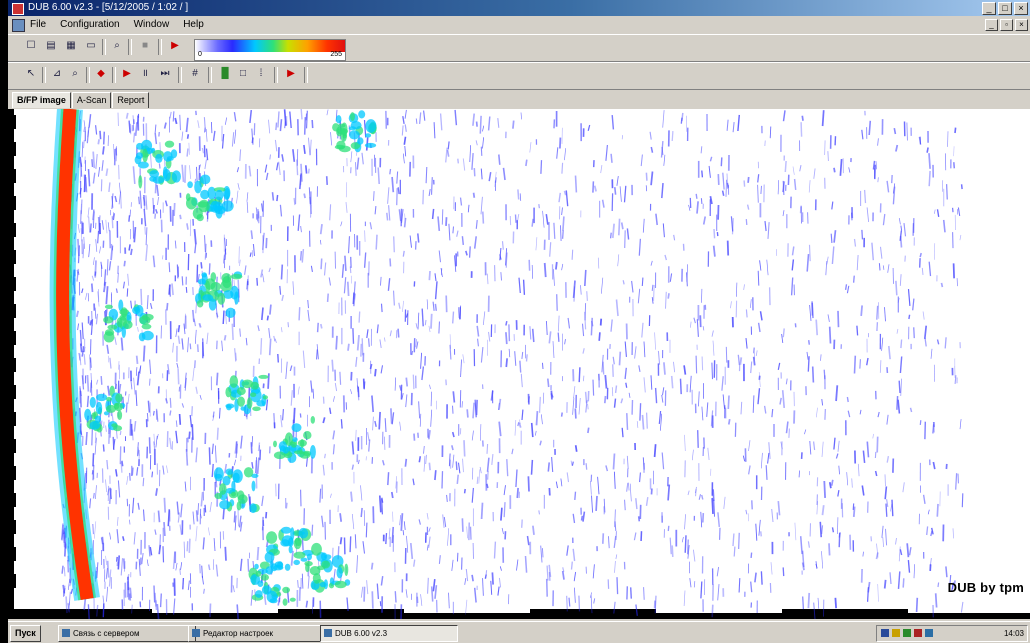 This screenshot has height=643, width=1030. What do you see at coordinates (91, 45) in the screenshot?
I see `print-icon: ▭` at bounding box center [91, 45].